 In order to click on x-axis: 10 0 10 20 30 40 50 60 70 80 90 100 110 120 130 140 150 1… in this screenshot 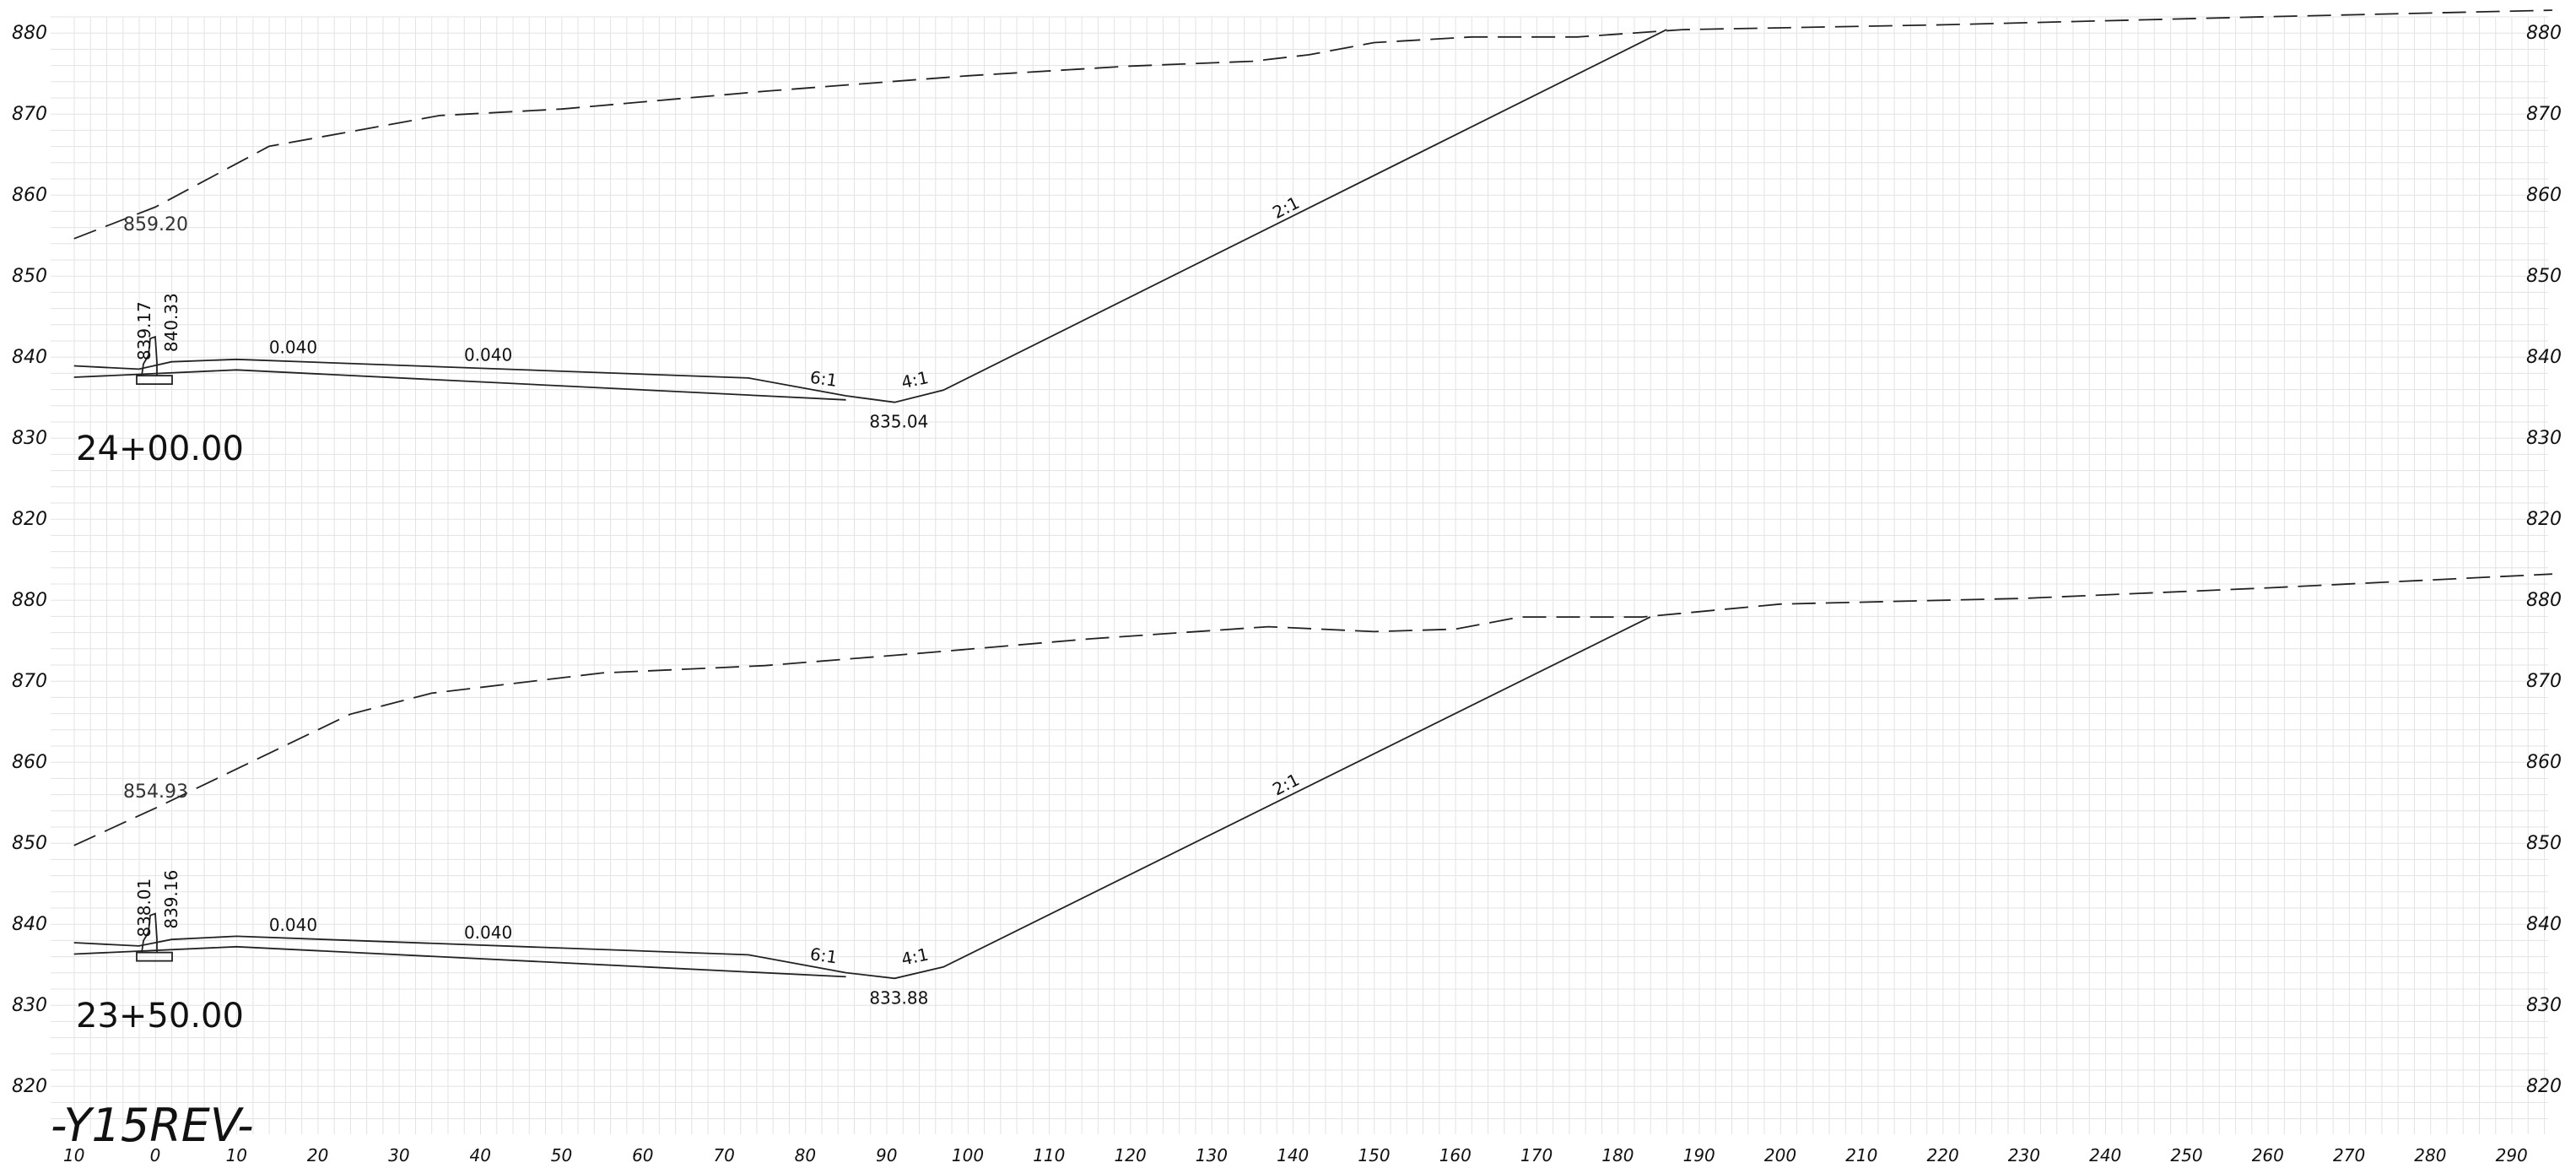, I will do `click(1295, 1155)`.